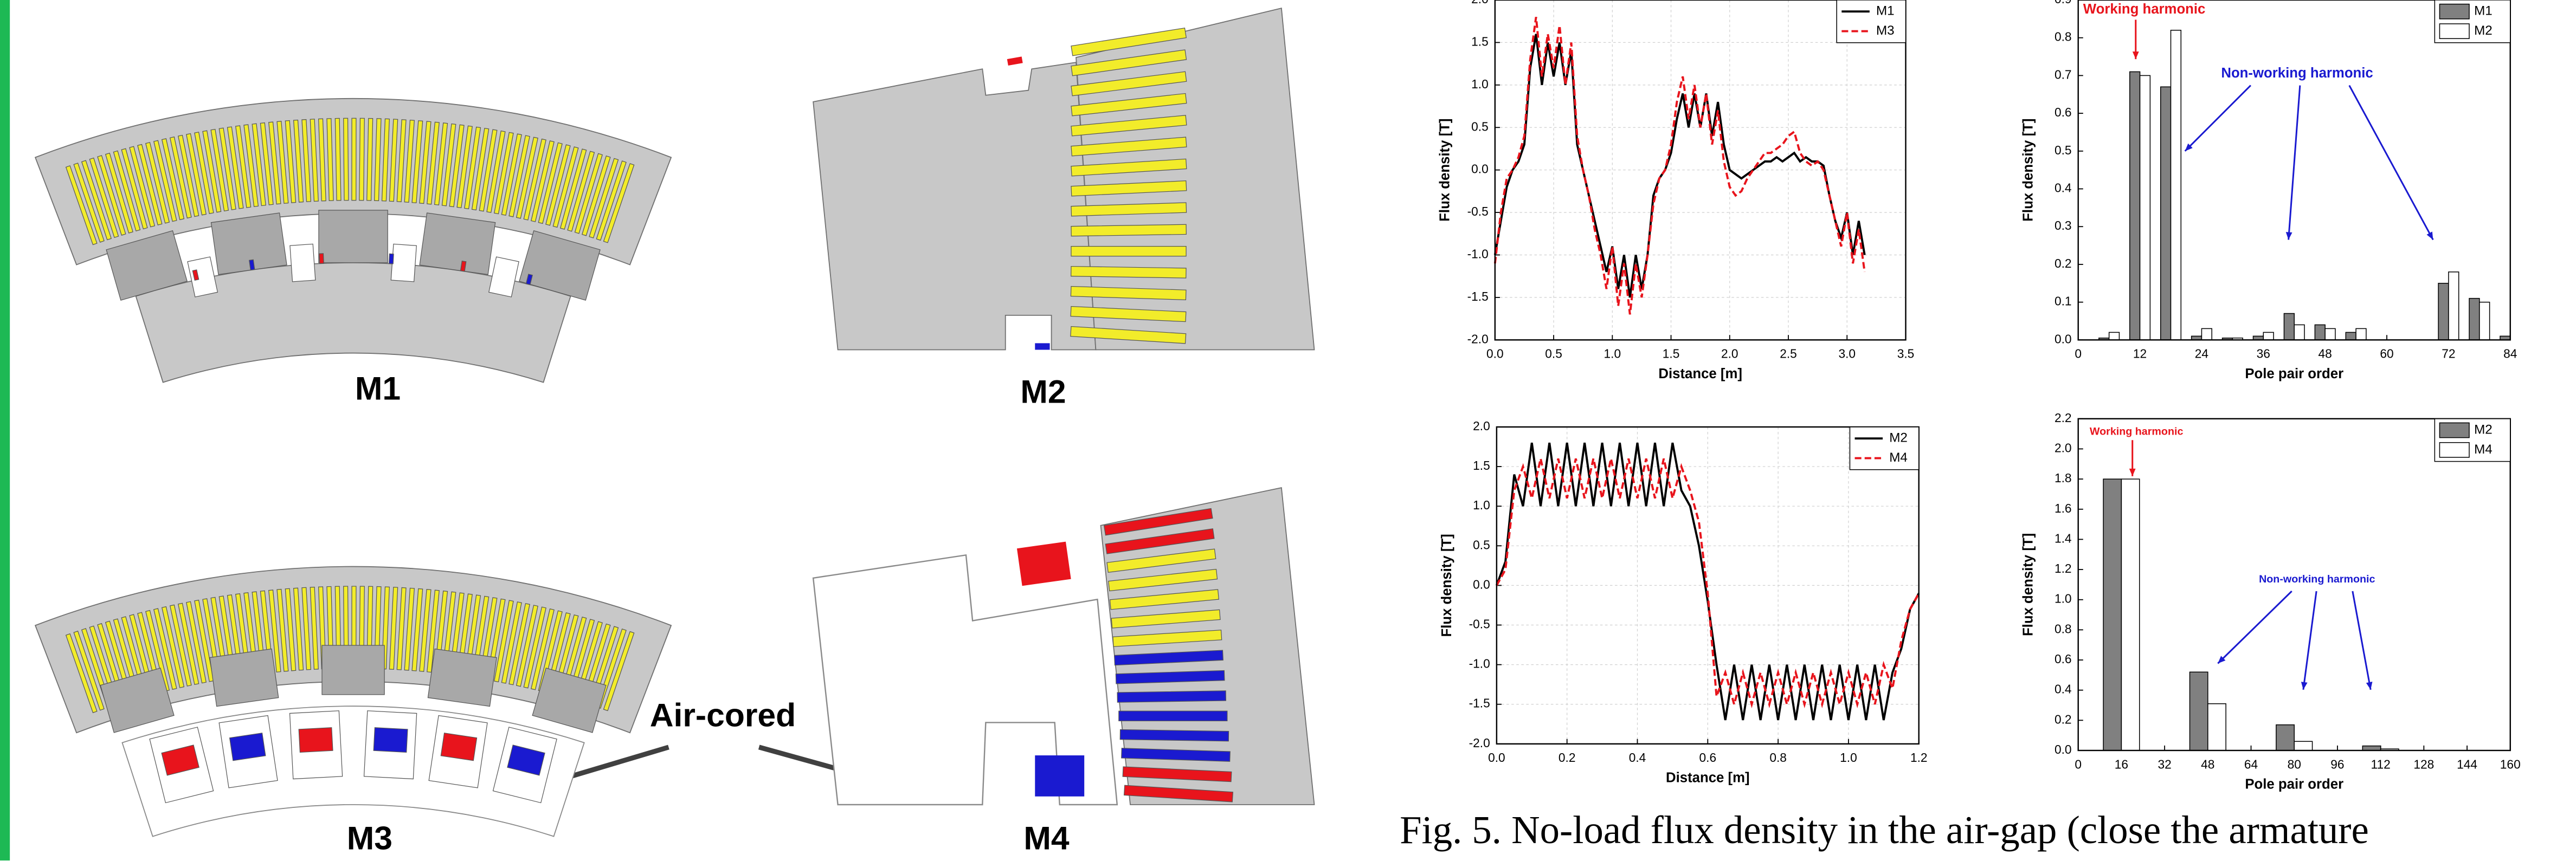  What do you see at coordinates (1885, 11) in the screenshot?
I see `legend-label: M1` at bounding box center [1885, 11].